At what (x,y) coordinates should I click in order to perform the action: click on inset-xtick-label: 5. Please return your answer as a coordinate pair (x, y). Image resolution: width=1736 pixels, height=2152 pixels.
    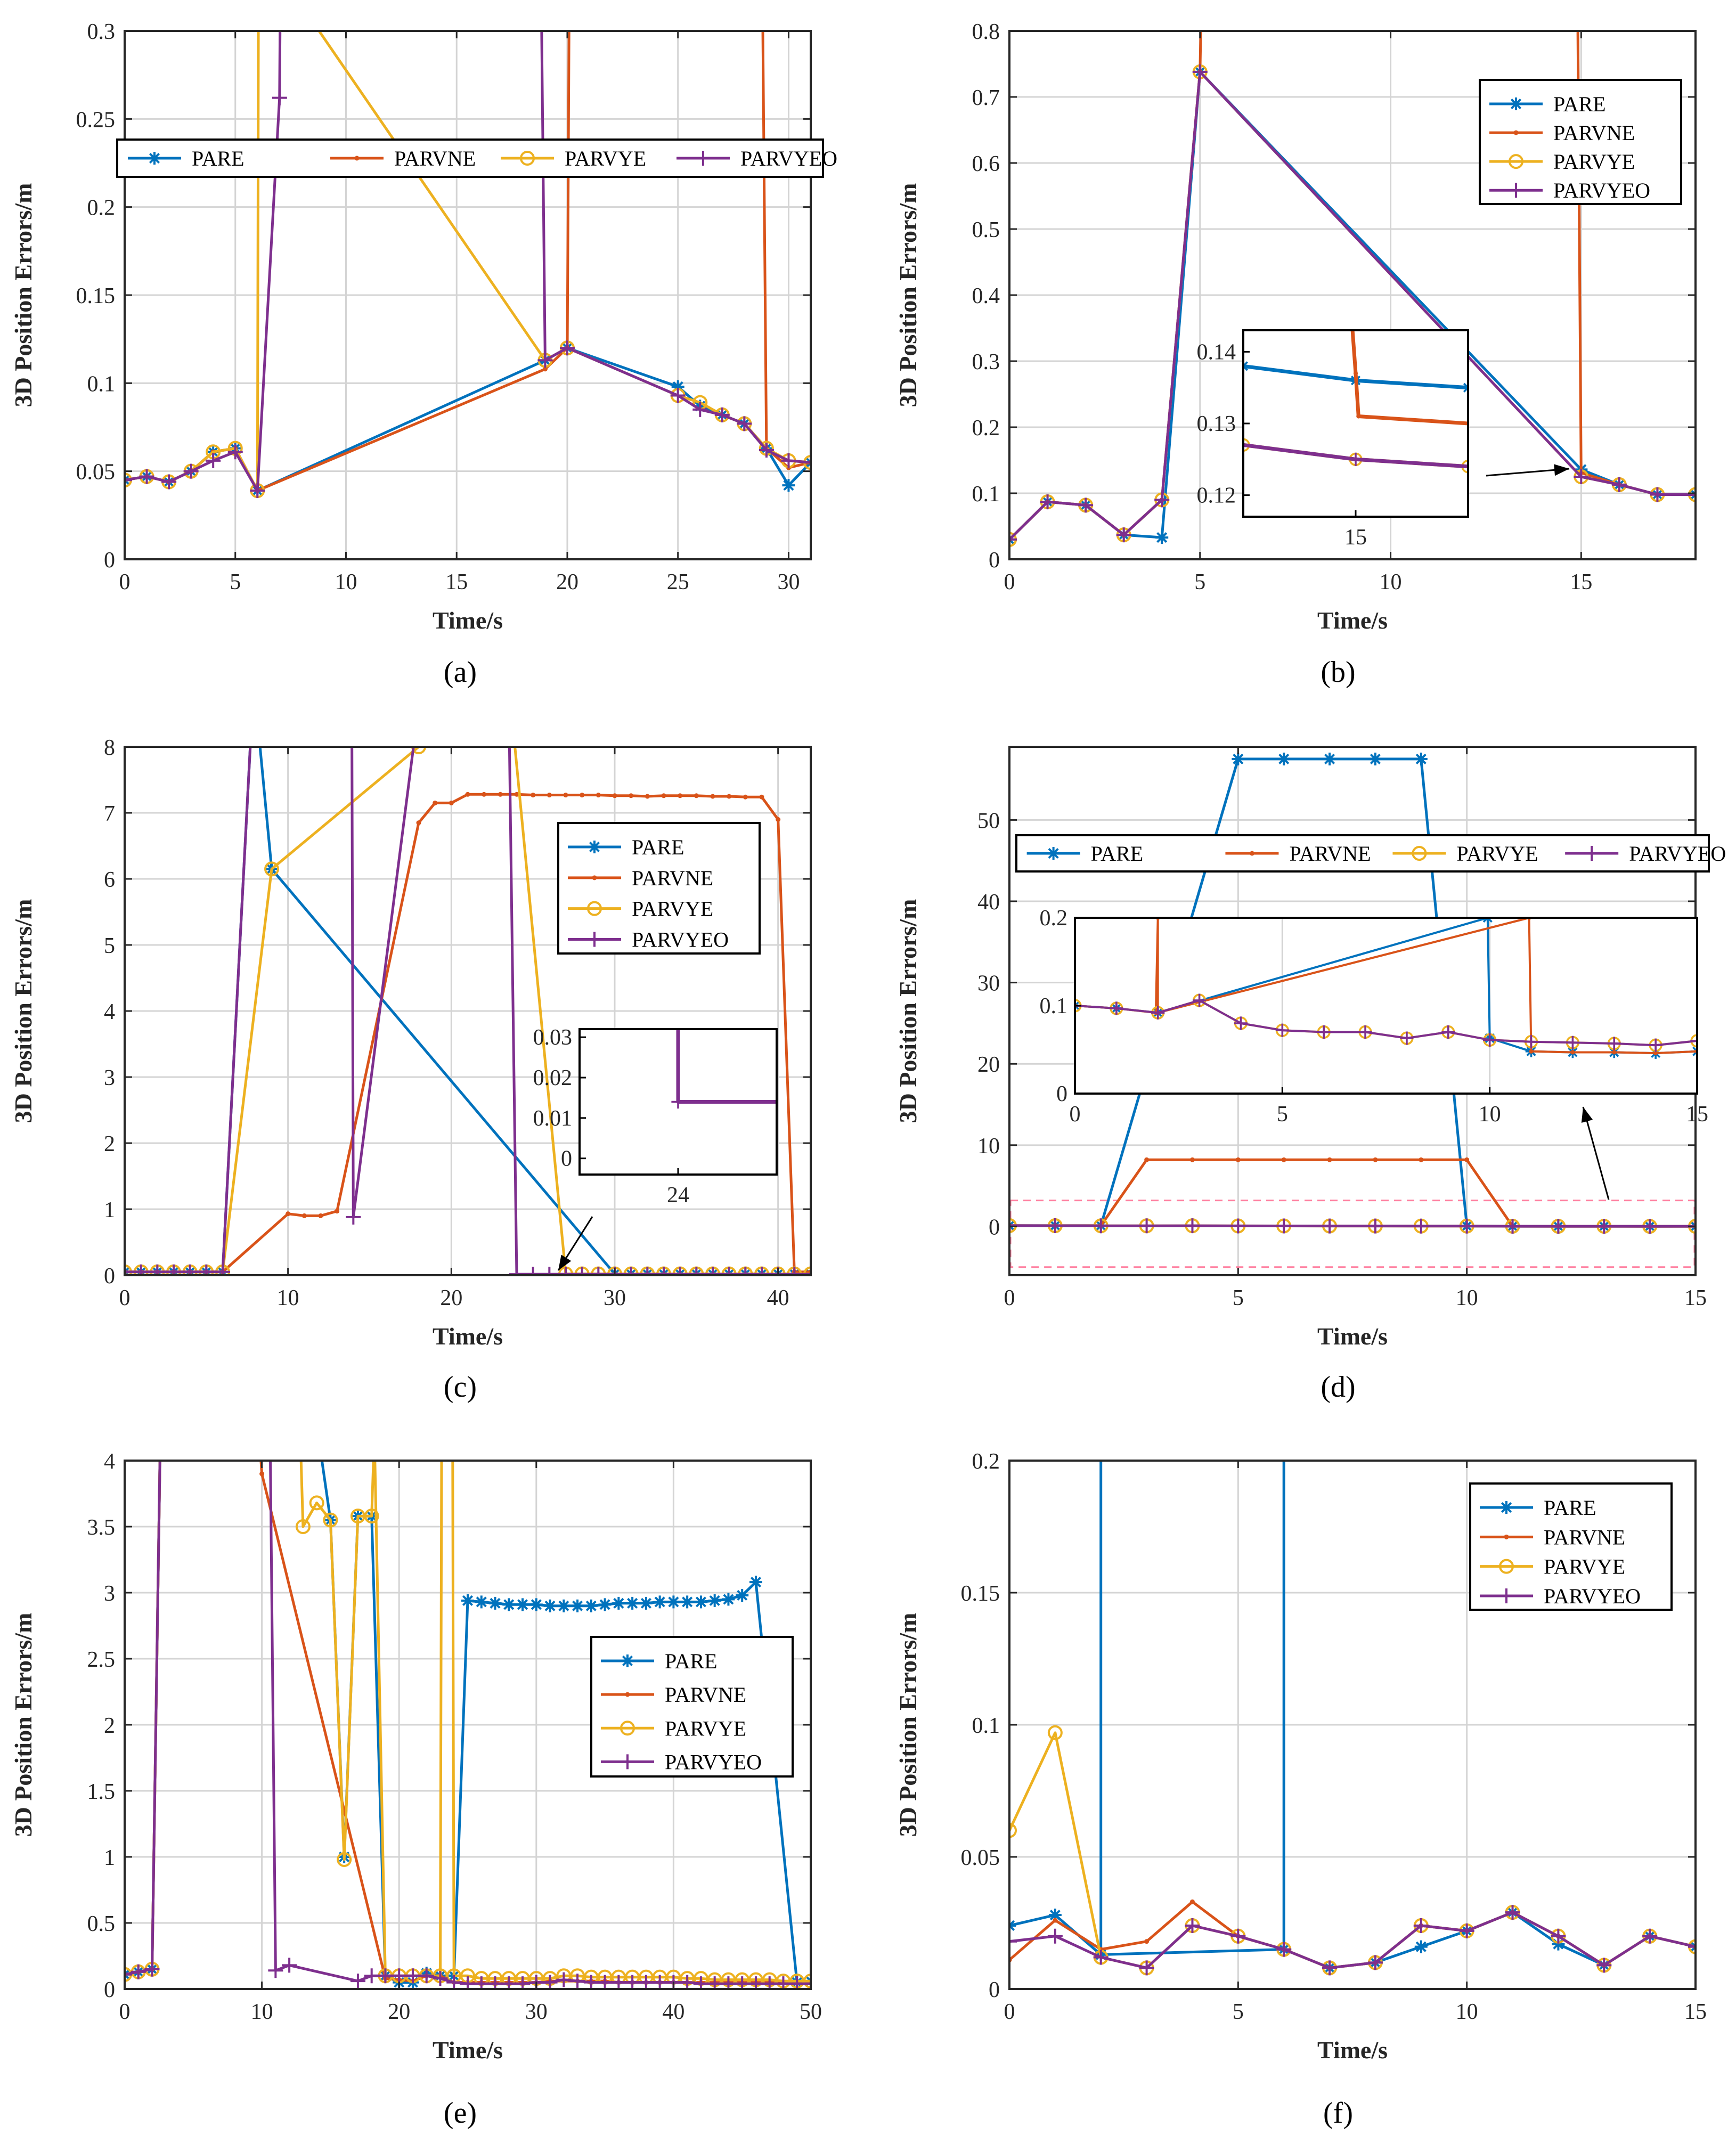
    Looking at the image, I should click on (1282, 1114).